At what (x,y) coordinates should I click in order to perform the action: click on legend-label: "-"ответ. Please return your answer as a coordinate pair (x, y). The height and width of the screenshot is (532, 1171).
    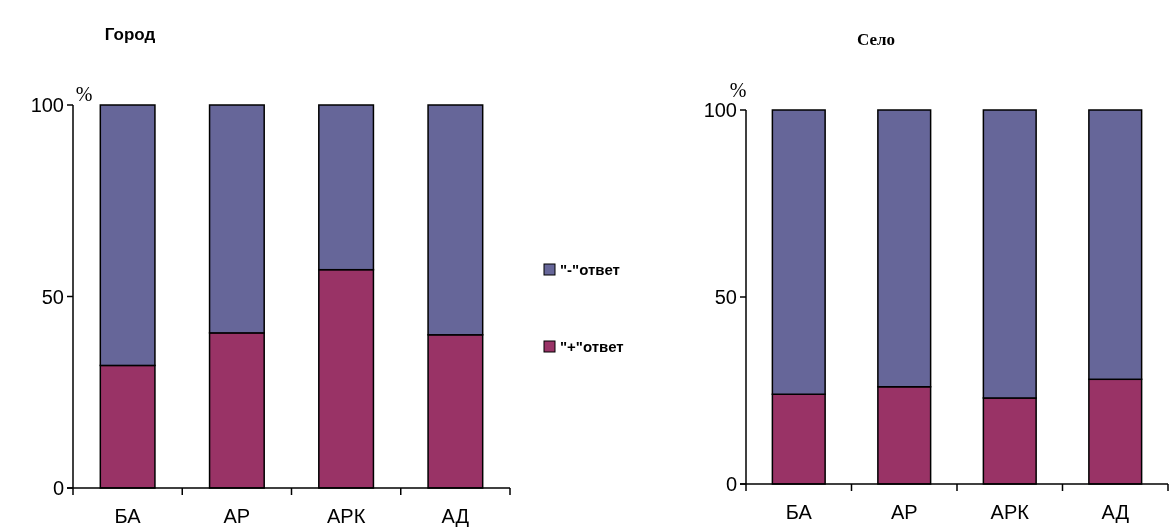
    Looking at the image, I should click on (590, 270).